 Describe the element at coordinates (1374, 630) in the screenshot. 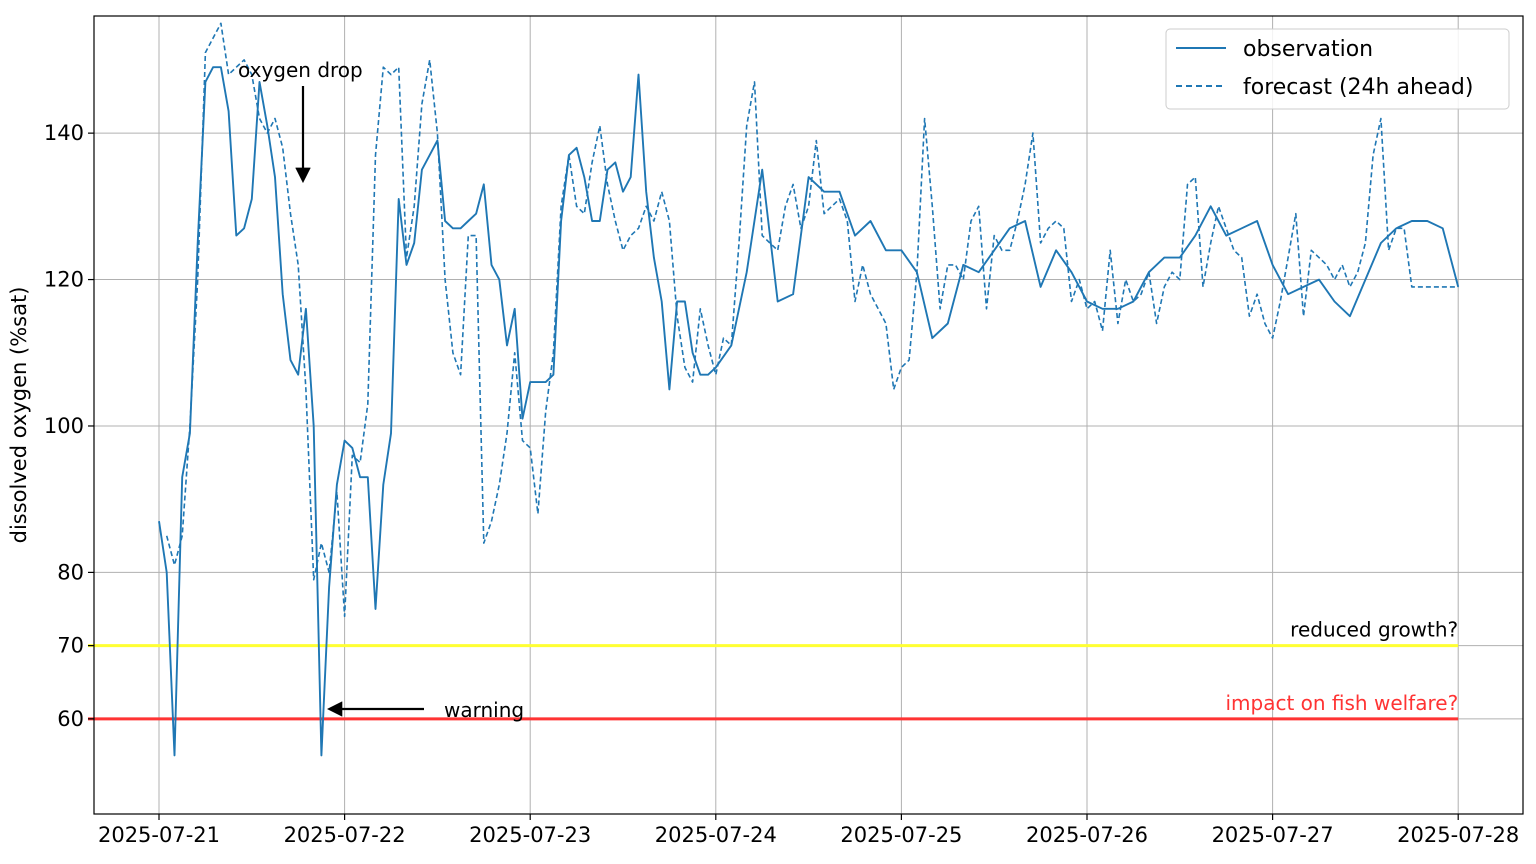

I see `reference-label-70: reduced growth?` at that location.